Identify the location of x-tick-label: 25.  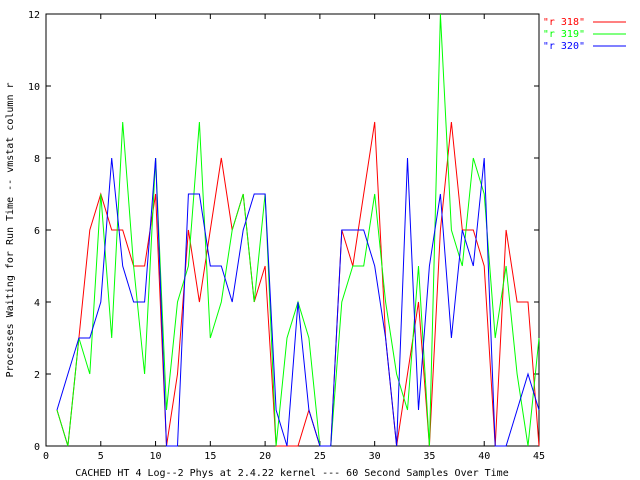
(320, 456).